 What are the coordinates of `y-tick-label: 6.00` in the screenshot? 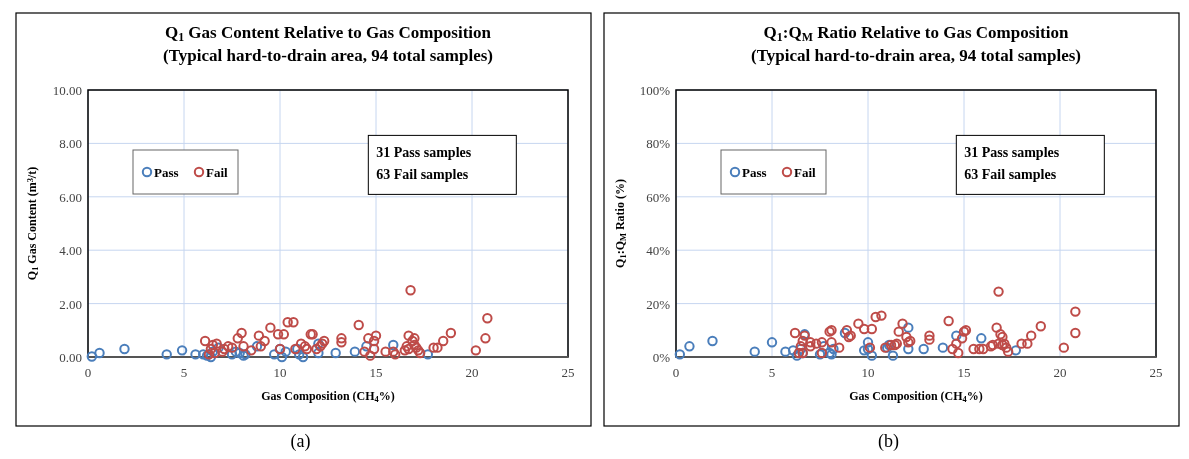 It's located at (70, 197).